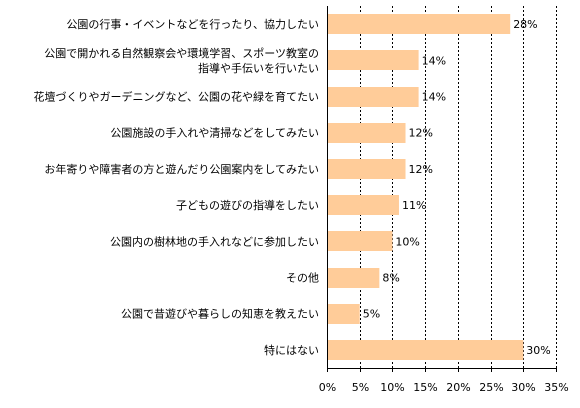 Image resolution: width=580 pixels, height=408 pixels. I want to click on x-tick-label-20: 20%, so click(458, 387).